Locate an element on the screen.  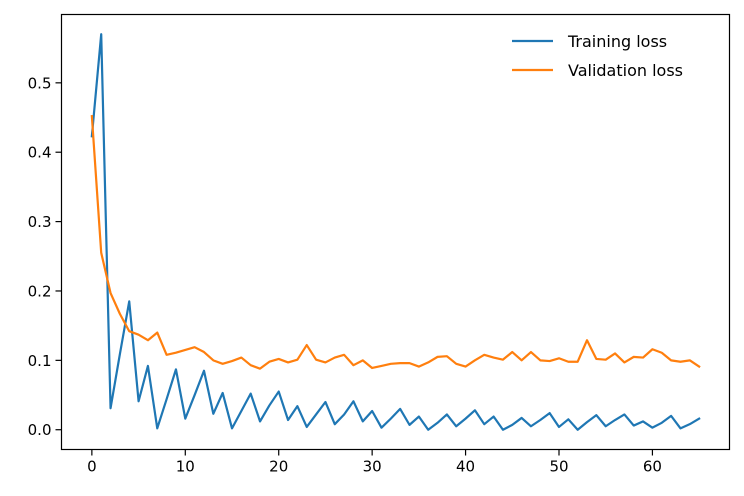
y-tick-label: 0.2 is located at coordinates (40, 291).